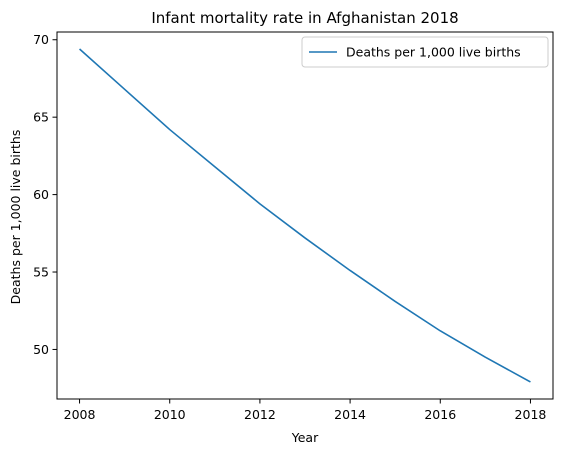 Image resolution: width=562 pixels, height=455 pixels. What do you see at coordinates (80, 414) in the screenshot?
I see `x-tick-label-2008: 2008` at bounding box center [80, 414].